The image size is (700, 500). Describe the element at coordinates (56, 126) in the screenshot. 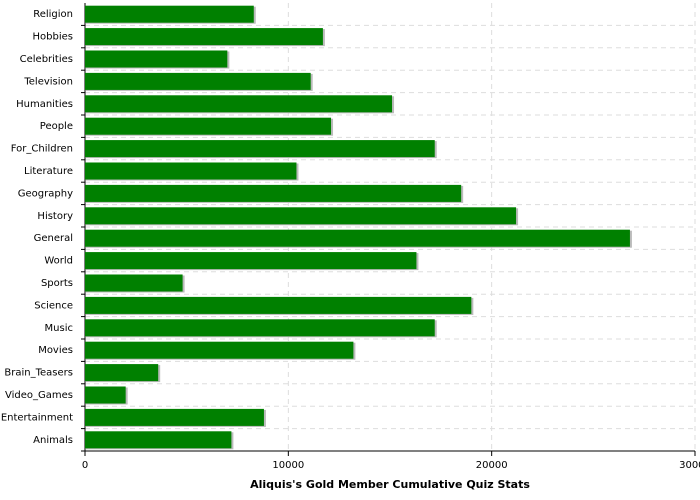

I see `y-tick-label: People` at that location.